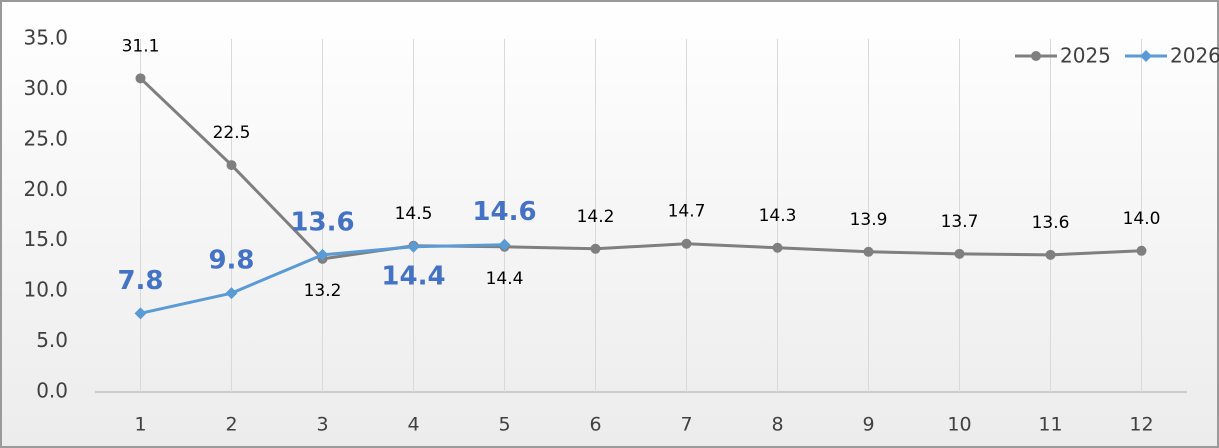 This screenshot has width=1219, height=448. Describe the element at coordinates (140, 425) in the screenshot. I see `x-tick-label: 1` at that location.